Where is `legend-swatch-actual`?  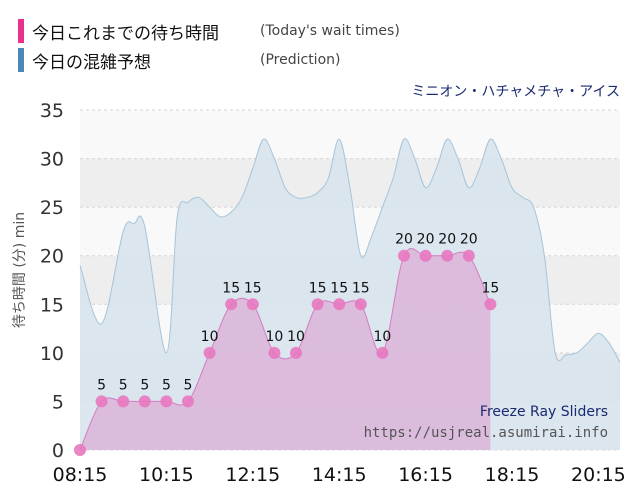
legend-swatch-actual is located at coordinates (21, 31).